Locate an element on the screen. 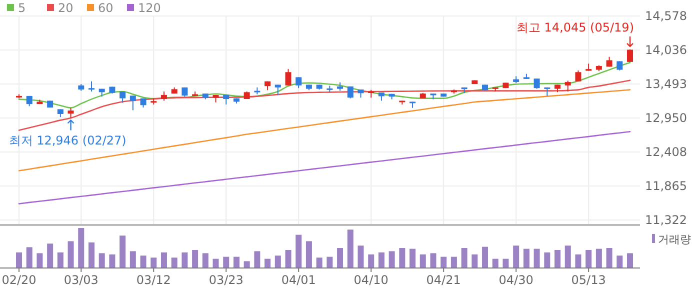  y-tick-label: 12,950 is located at coordinates (666, 118).